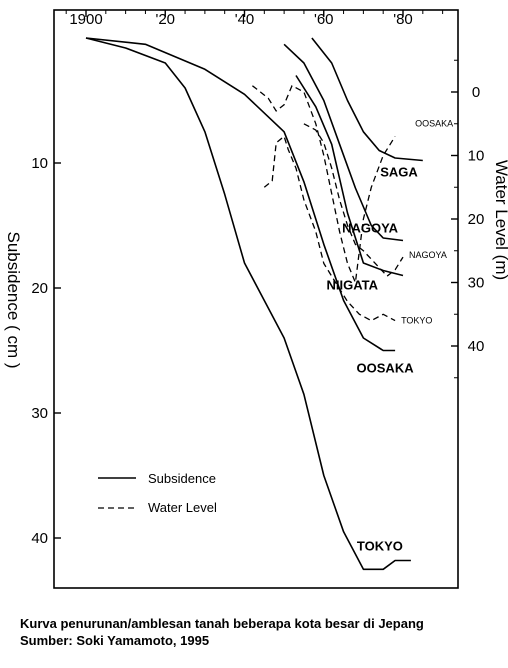  Describe the element at coordinates (428, 255) in the screenshot. I see `water-level-label-nagoya: NAGOYA` at that location.